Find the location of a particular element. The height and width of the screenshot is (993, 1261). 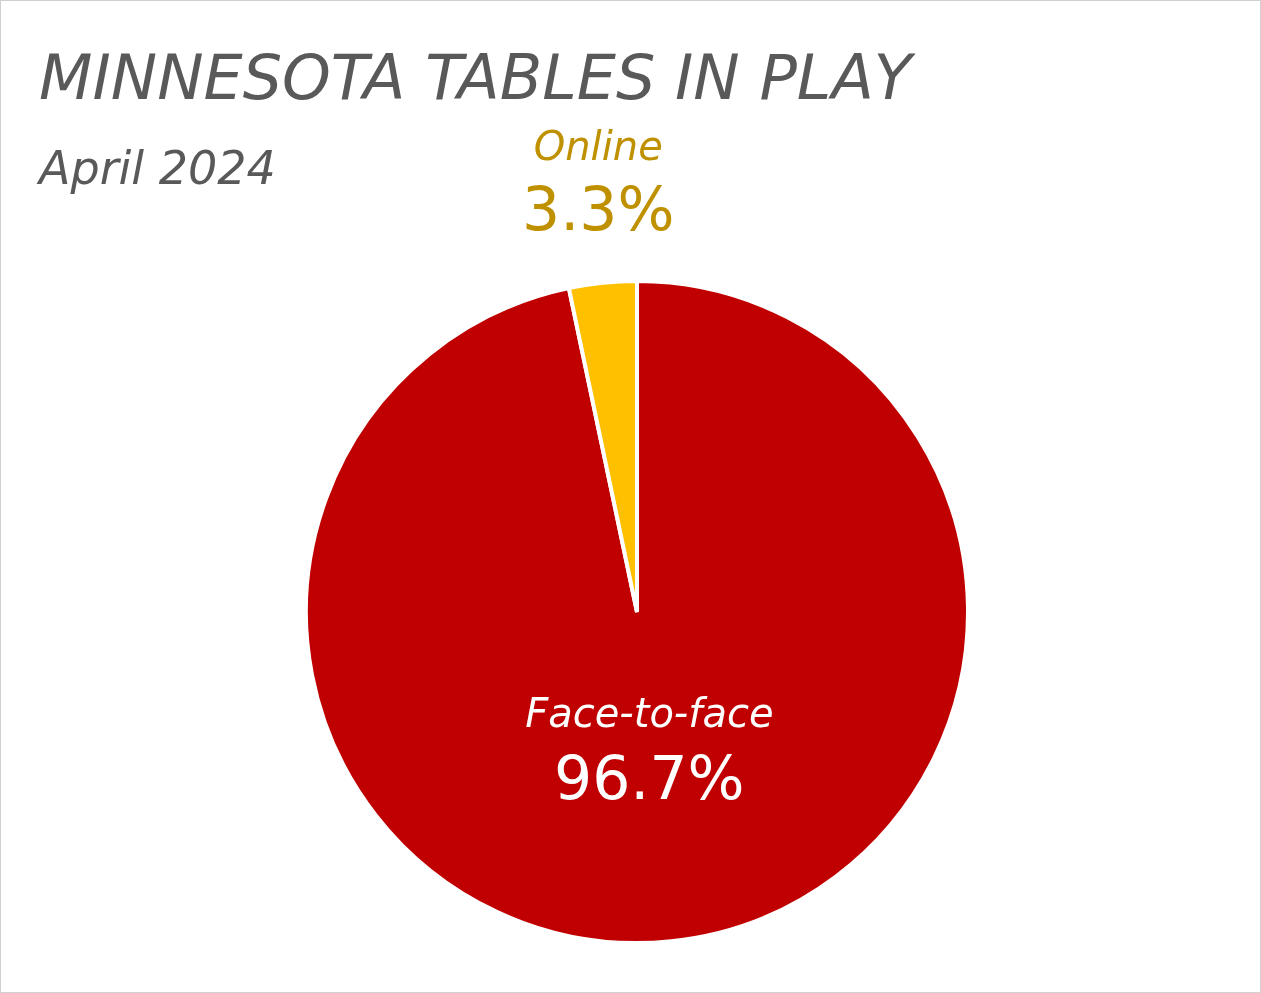

slice-label: Online is located at coordinates (598, 145).